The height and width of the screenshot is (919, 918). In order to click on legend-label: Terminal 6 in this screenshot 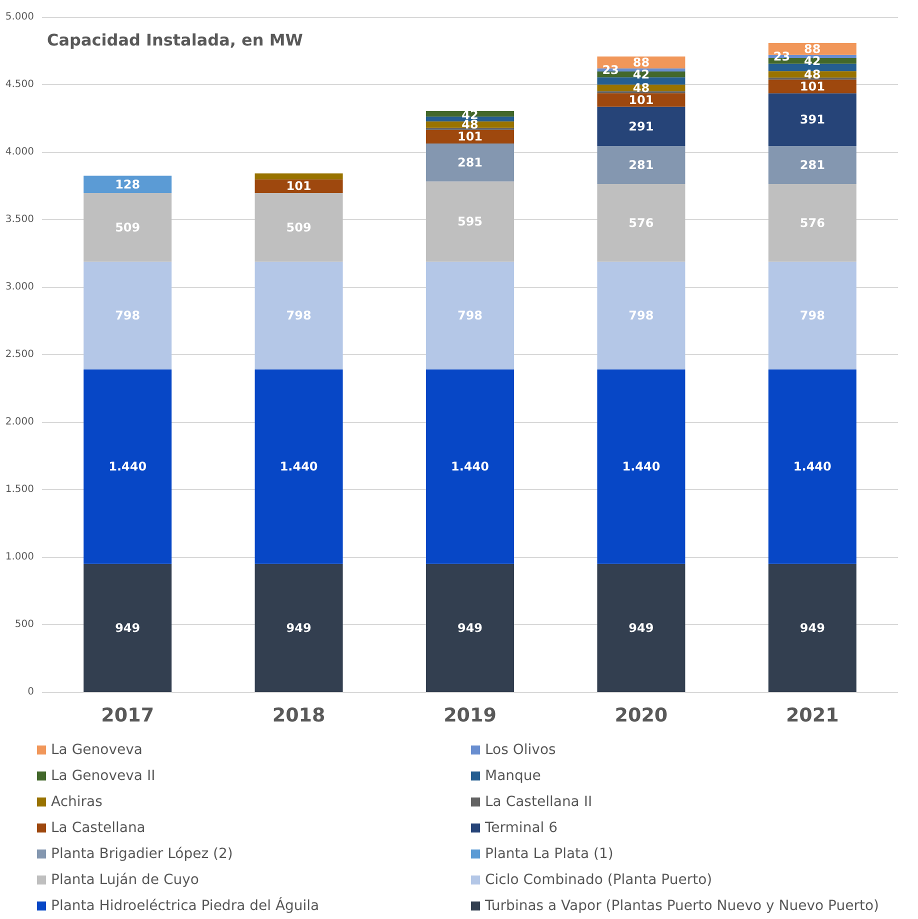, I will do `click(521, 828)`.